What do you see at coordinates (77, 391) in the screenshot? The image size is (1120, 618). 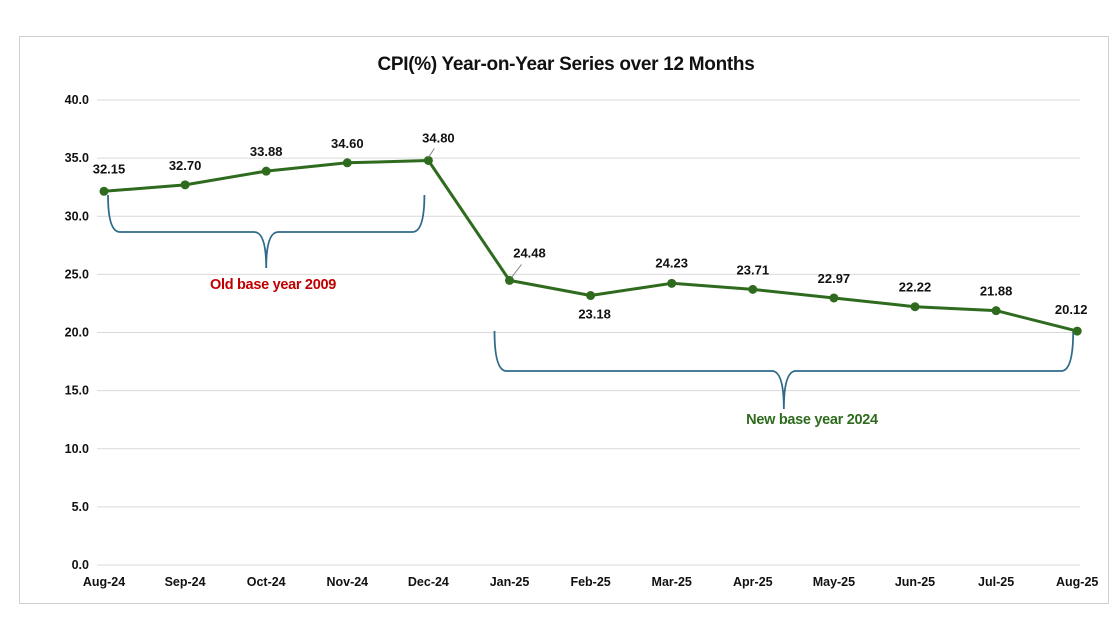 I see `y-tick-label: 15.0` at bounding box center [77, 391].